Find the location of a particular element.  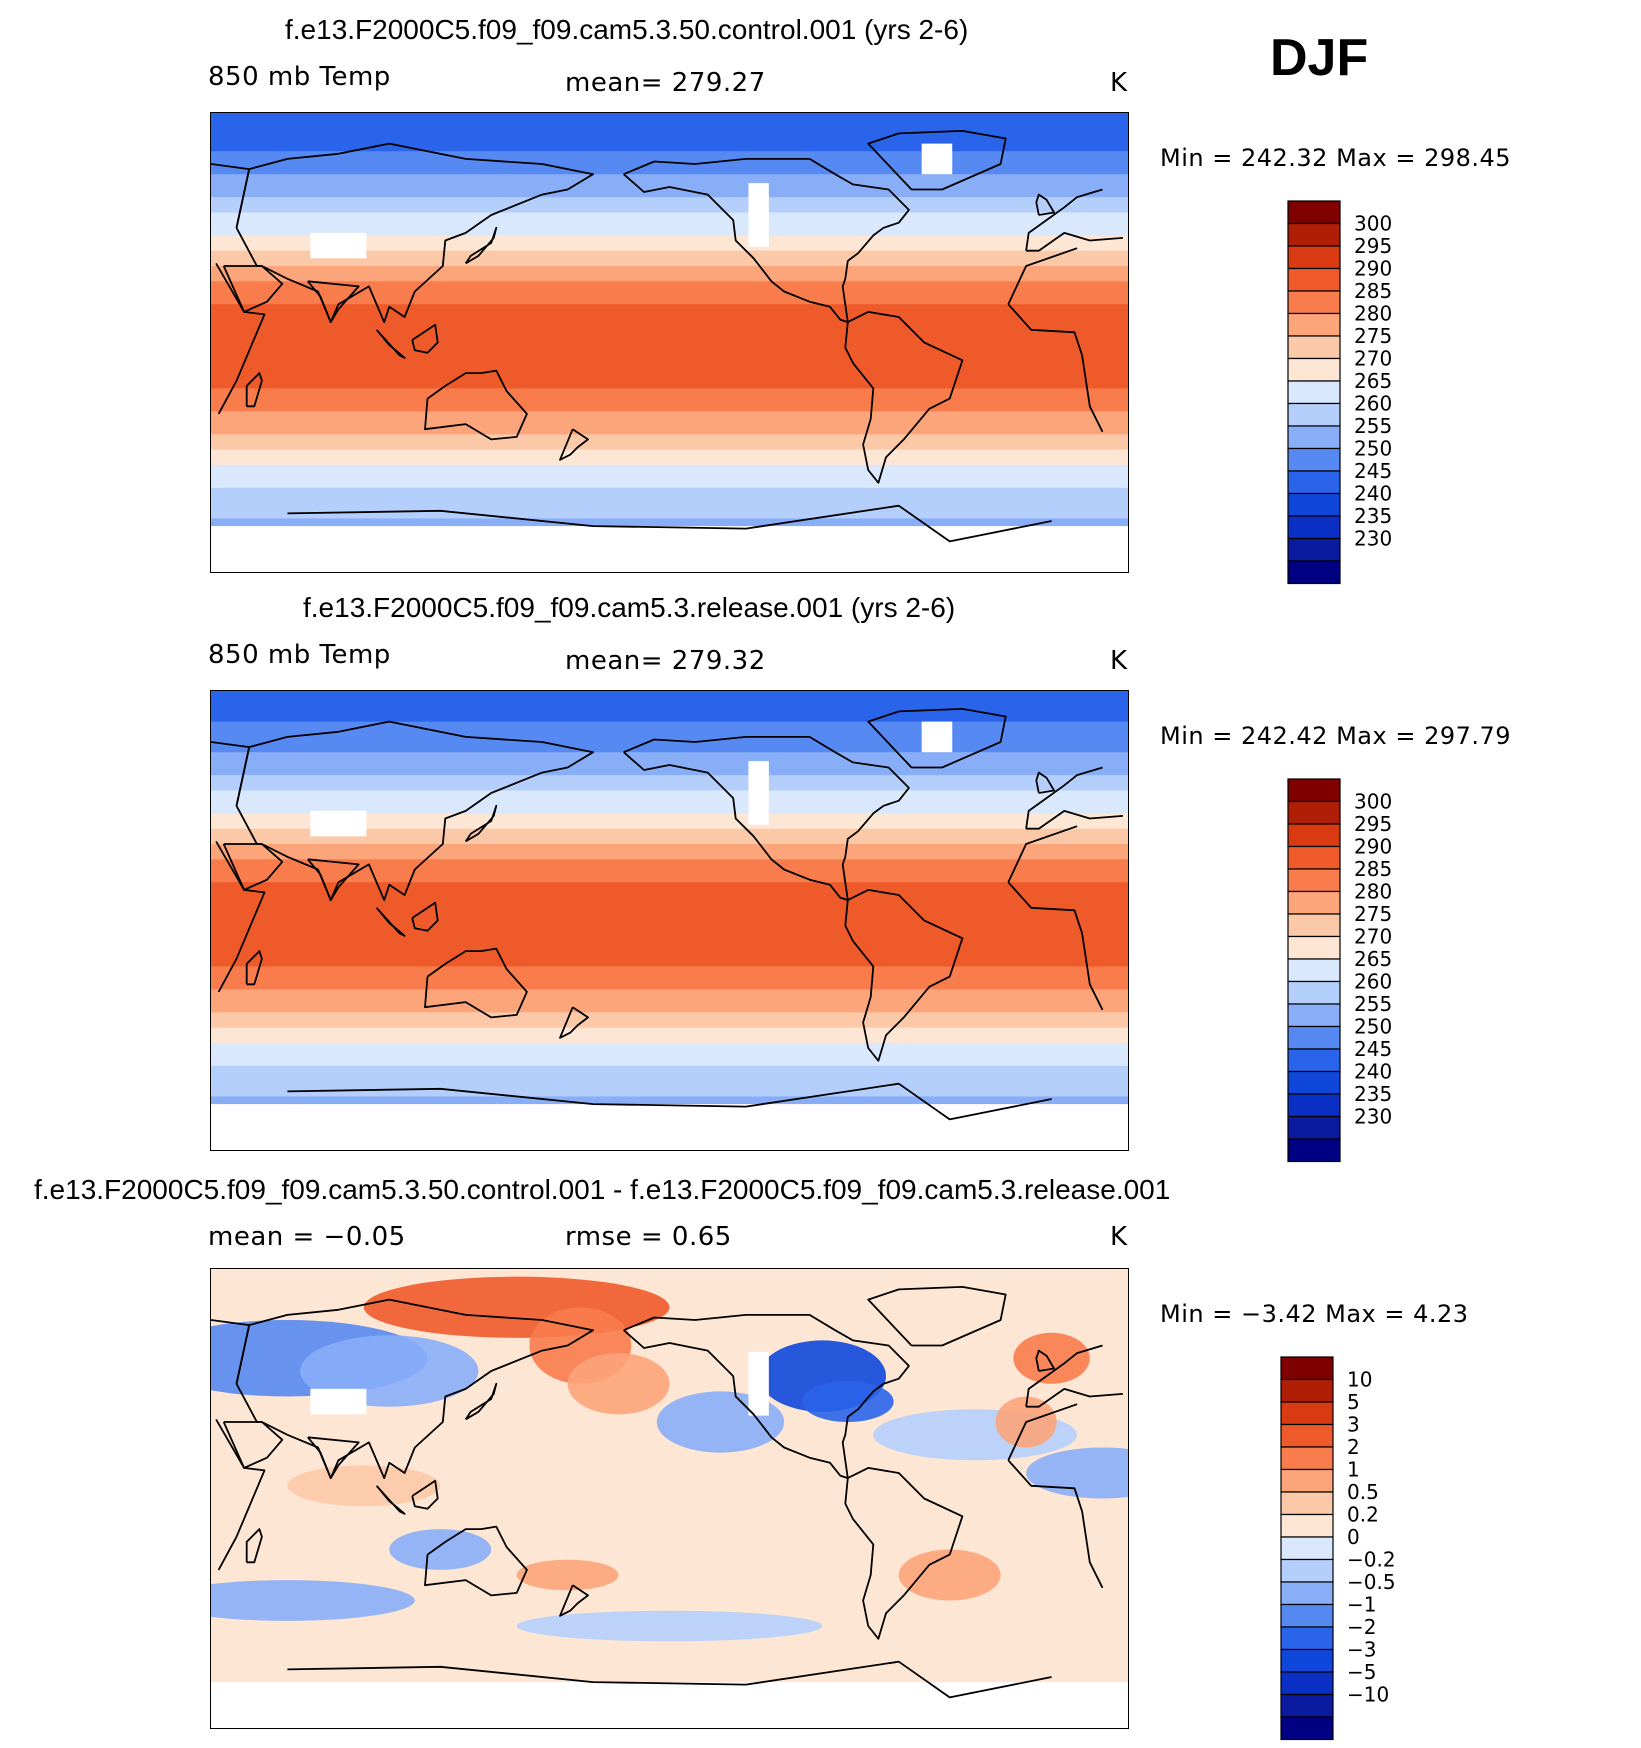

panel-1-minmax: Min = 242.32 Max = 298.45 is located at coordinates (1335, 158).